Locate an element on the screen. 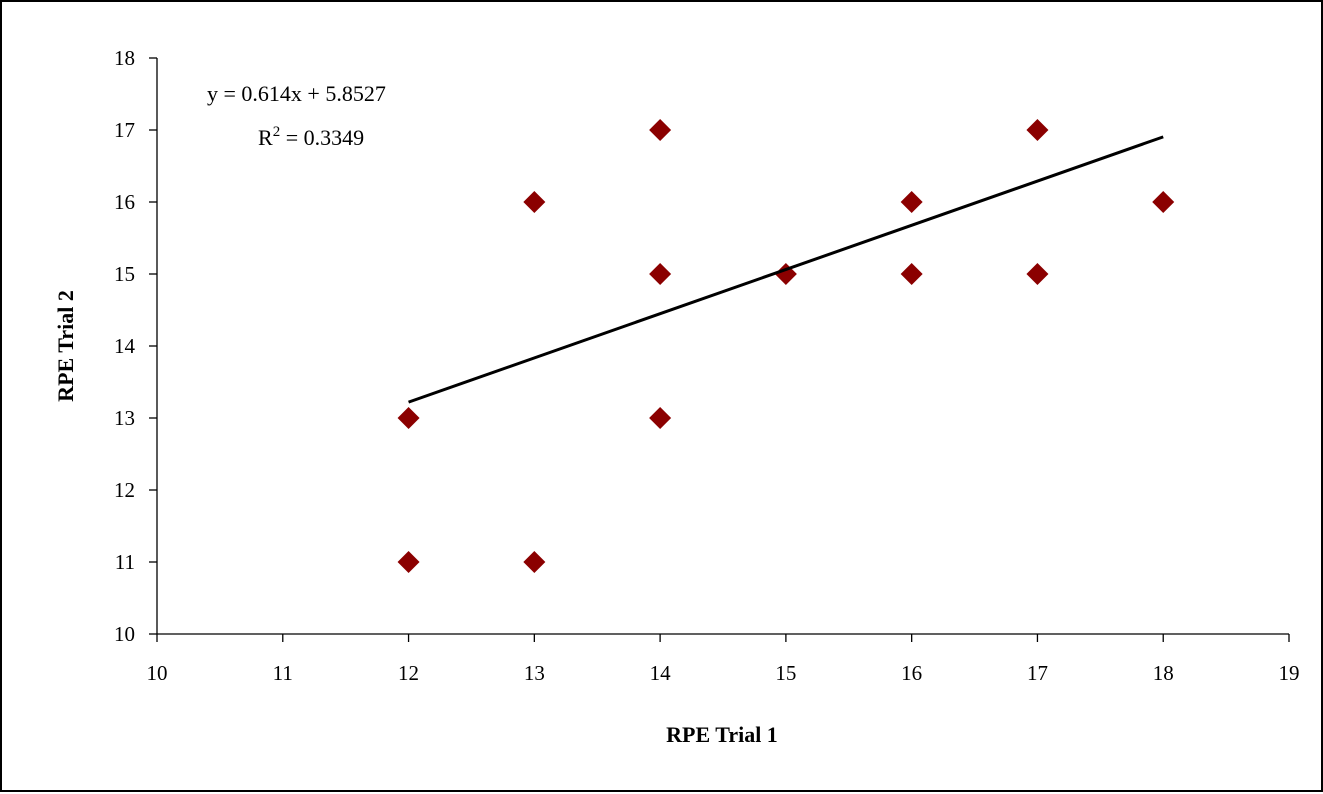  y-tick-label: 18 is located at coordinates (124, 58).